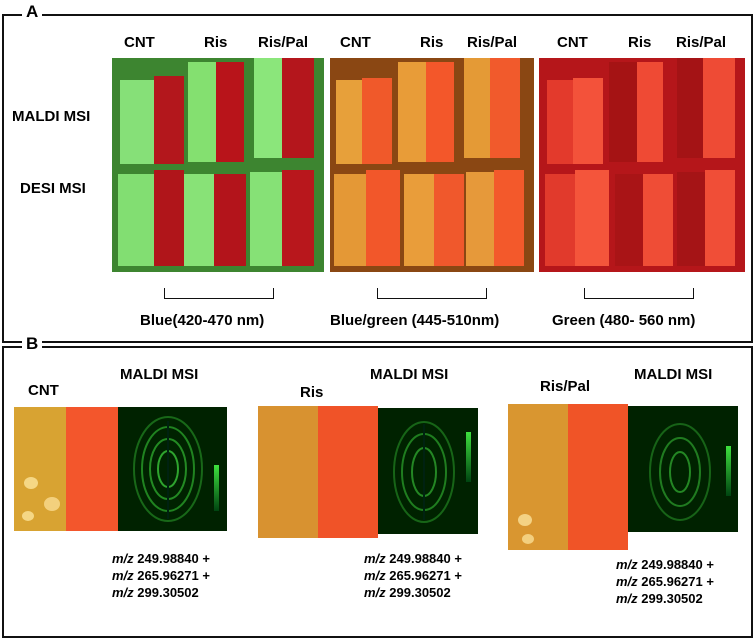  Describe the element at coordinates (639, 293) in the screenshot. I see `bracket-green` at that location.